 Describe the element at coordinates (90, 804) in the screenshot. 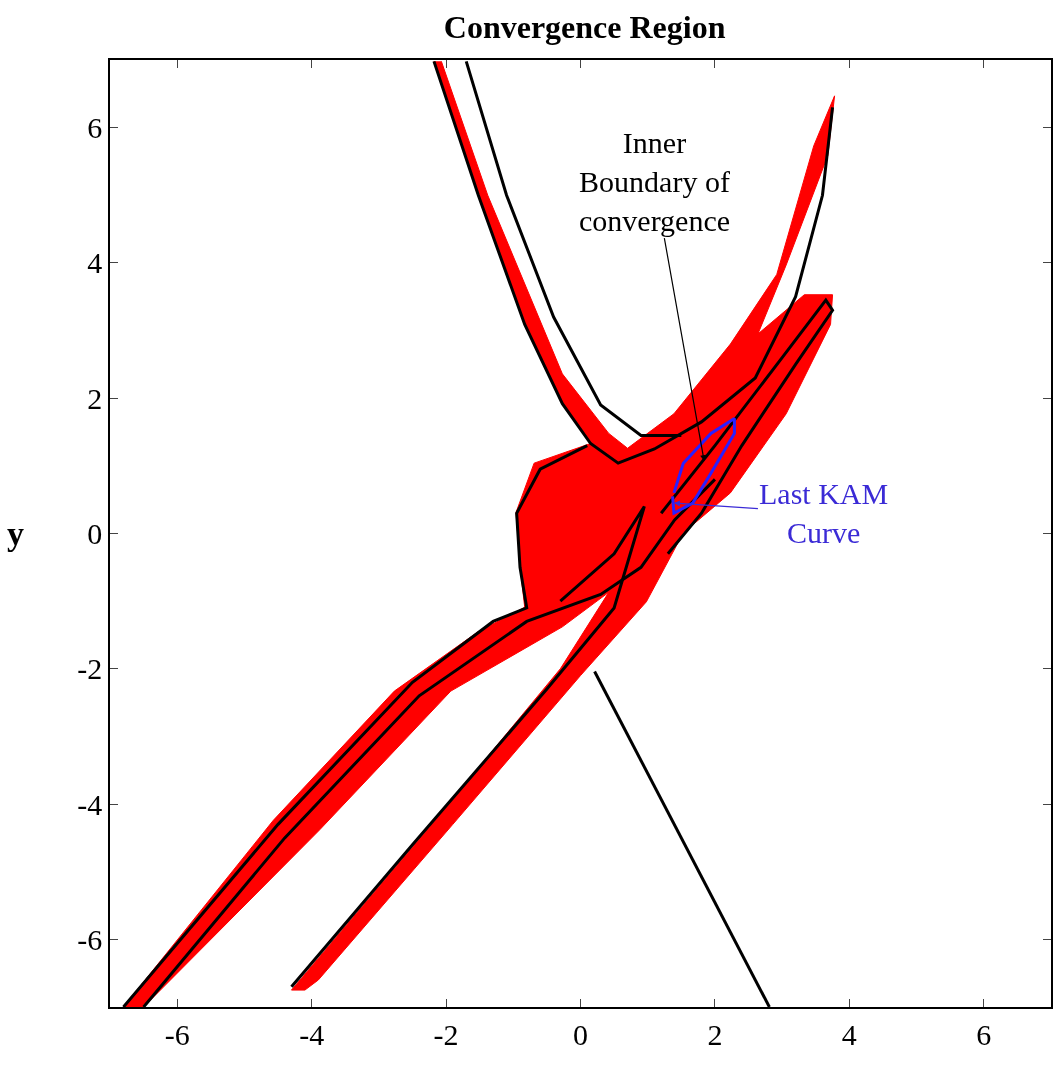

I see `y-tick-label: -4` at that location.